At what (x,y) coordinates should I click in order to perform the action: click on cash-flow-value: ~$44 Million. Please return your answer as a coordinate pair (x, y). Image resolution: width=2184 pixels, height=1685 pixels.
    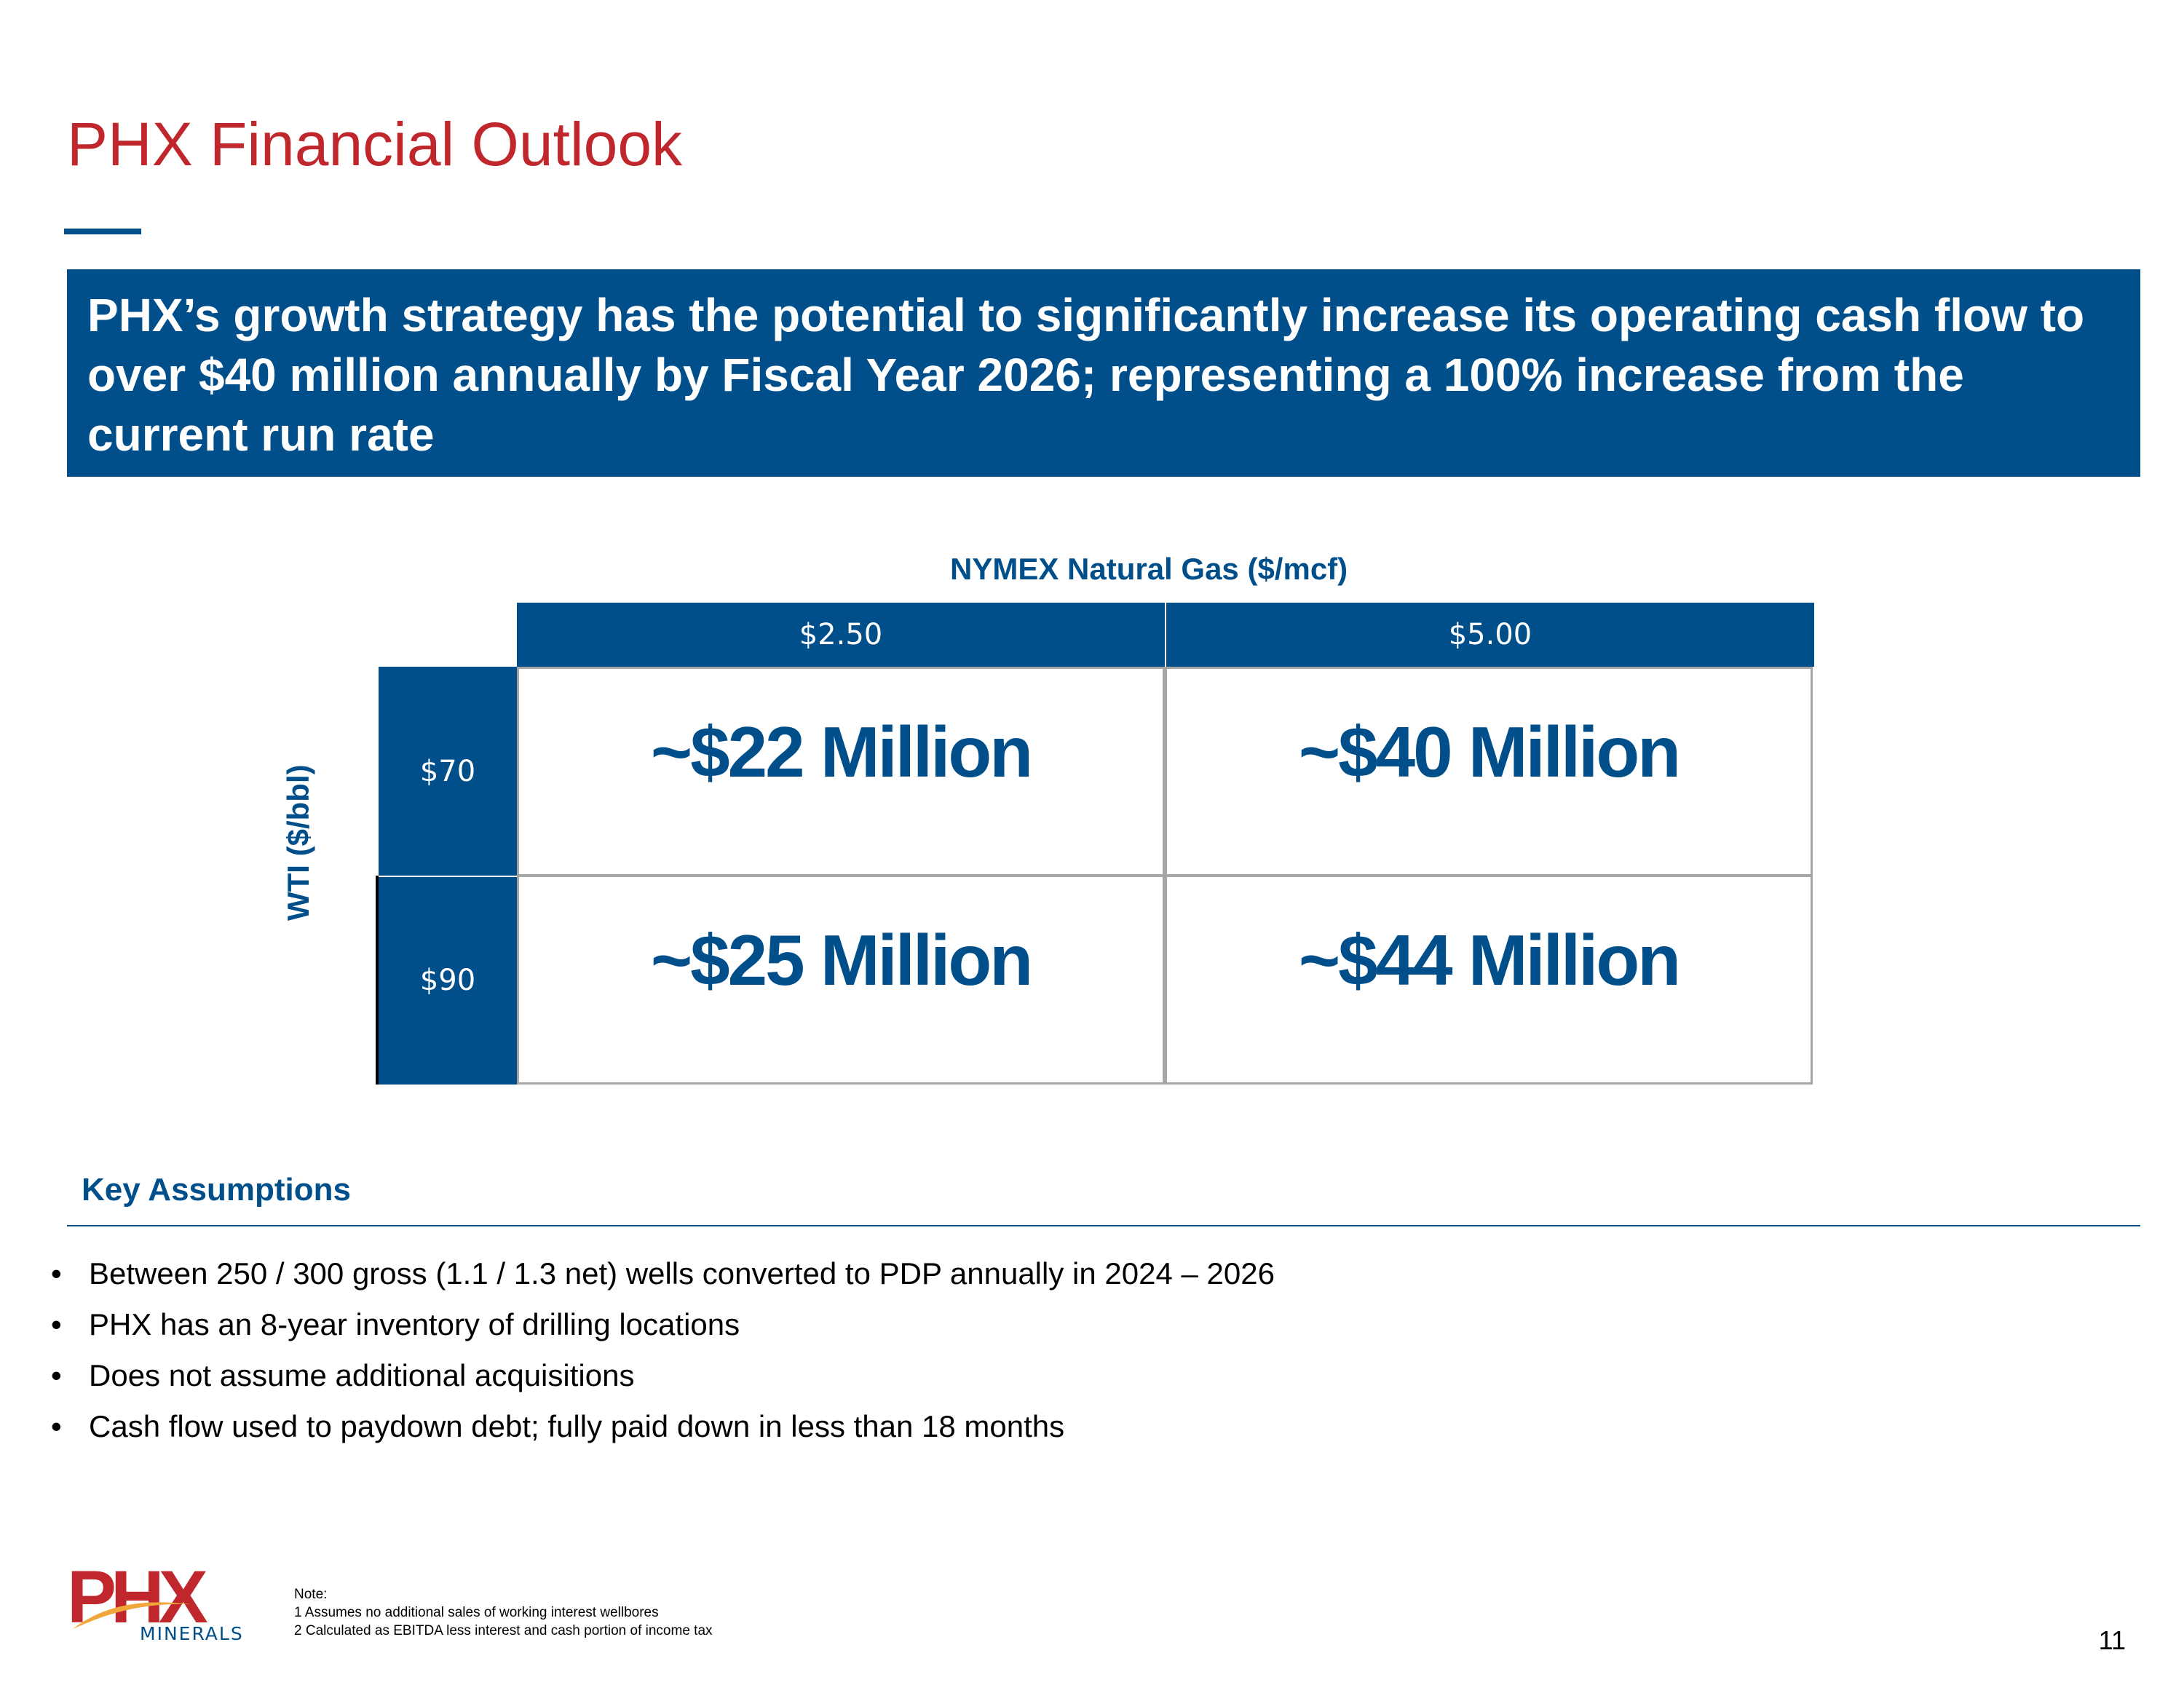
    Looking at the image, I should click on (1489, 960).